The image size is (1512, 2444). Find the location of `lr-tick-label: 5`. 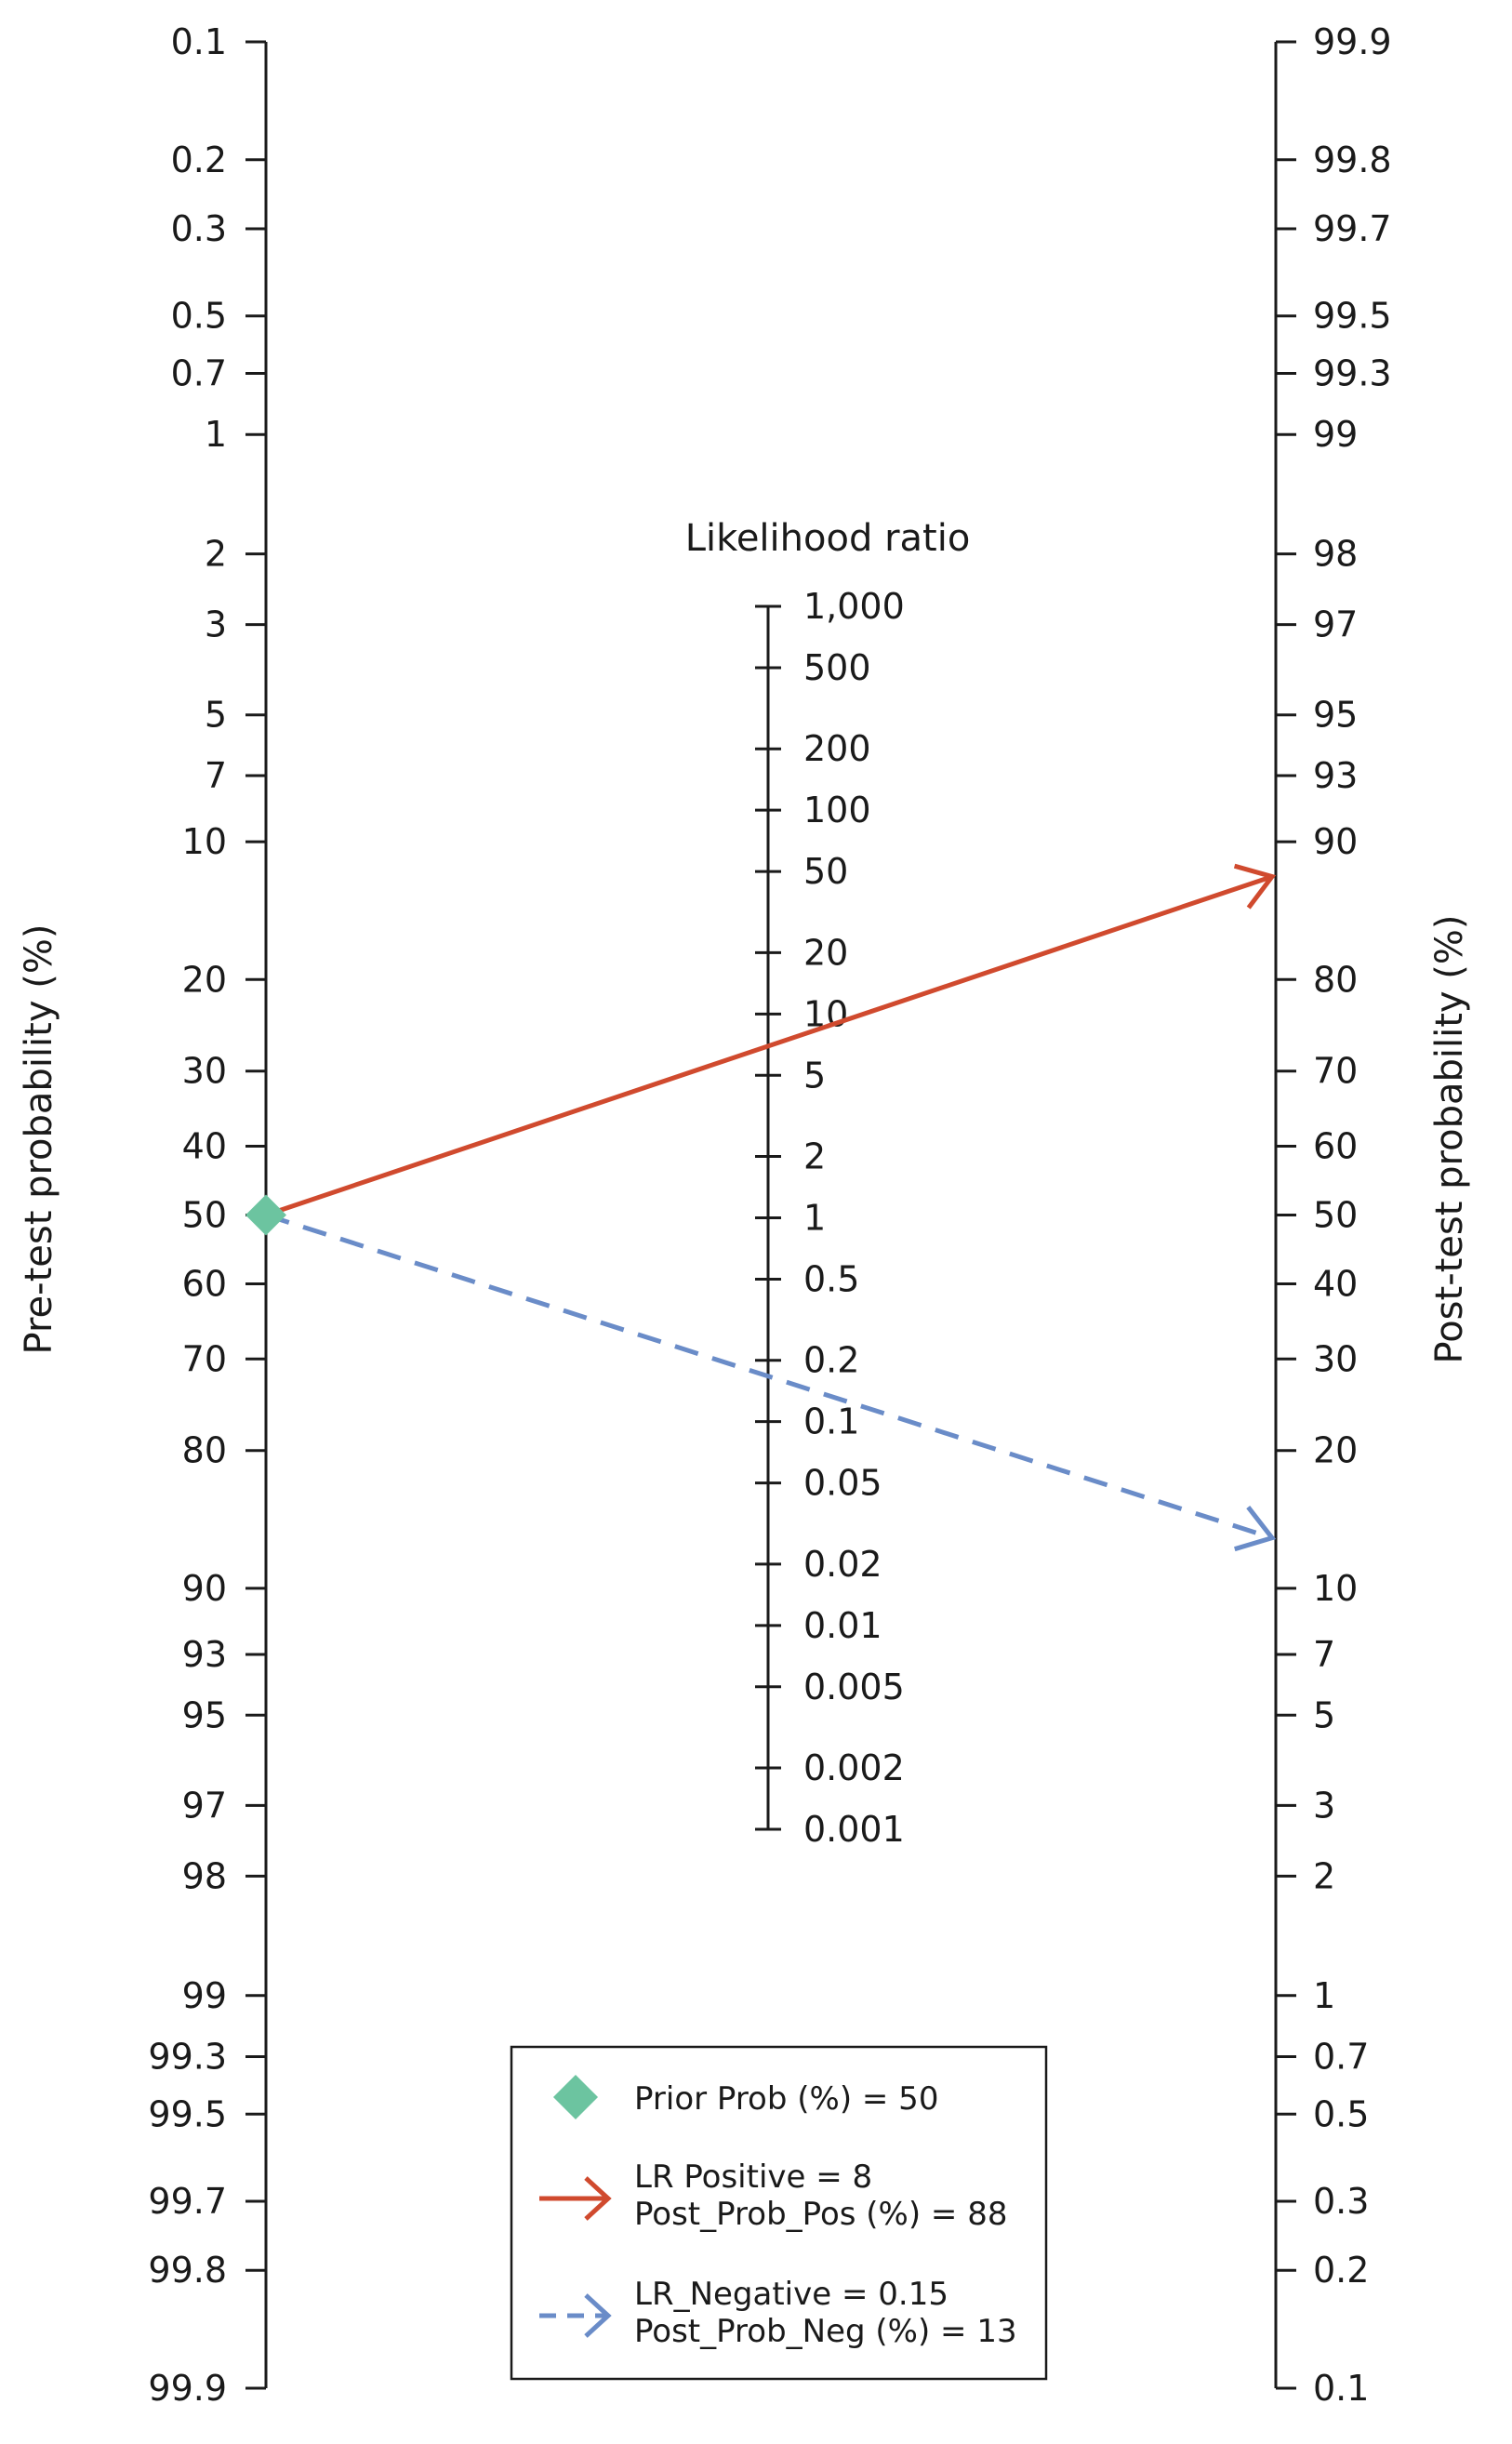

lr-tick-label: 5 is located at coordinates (814, 1075).